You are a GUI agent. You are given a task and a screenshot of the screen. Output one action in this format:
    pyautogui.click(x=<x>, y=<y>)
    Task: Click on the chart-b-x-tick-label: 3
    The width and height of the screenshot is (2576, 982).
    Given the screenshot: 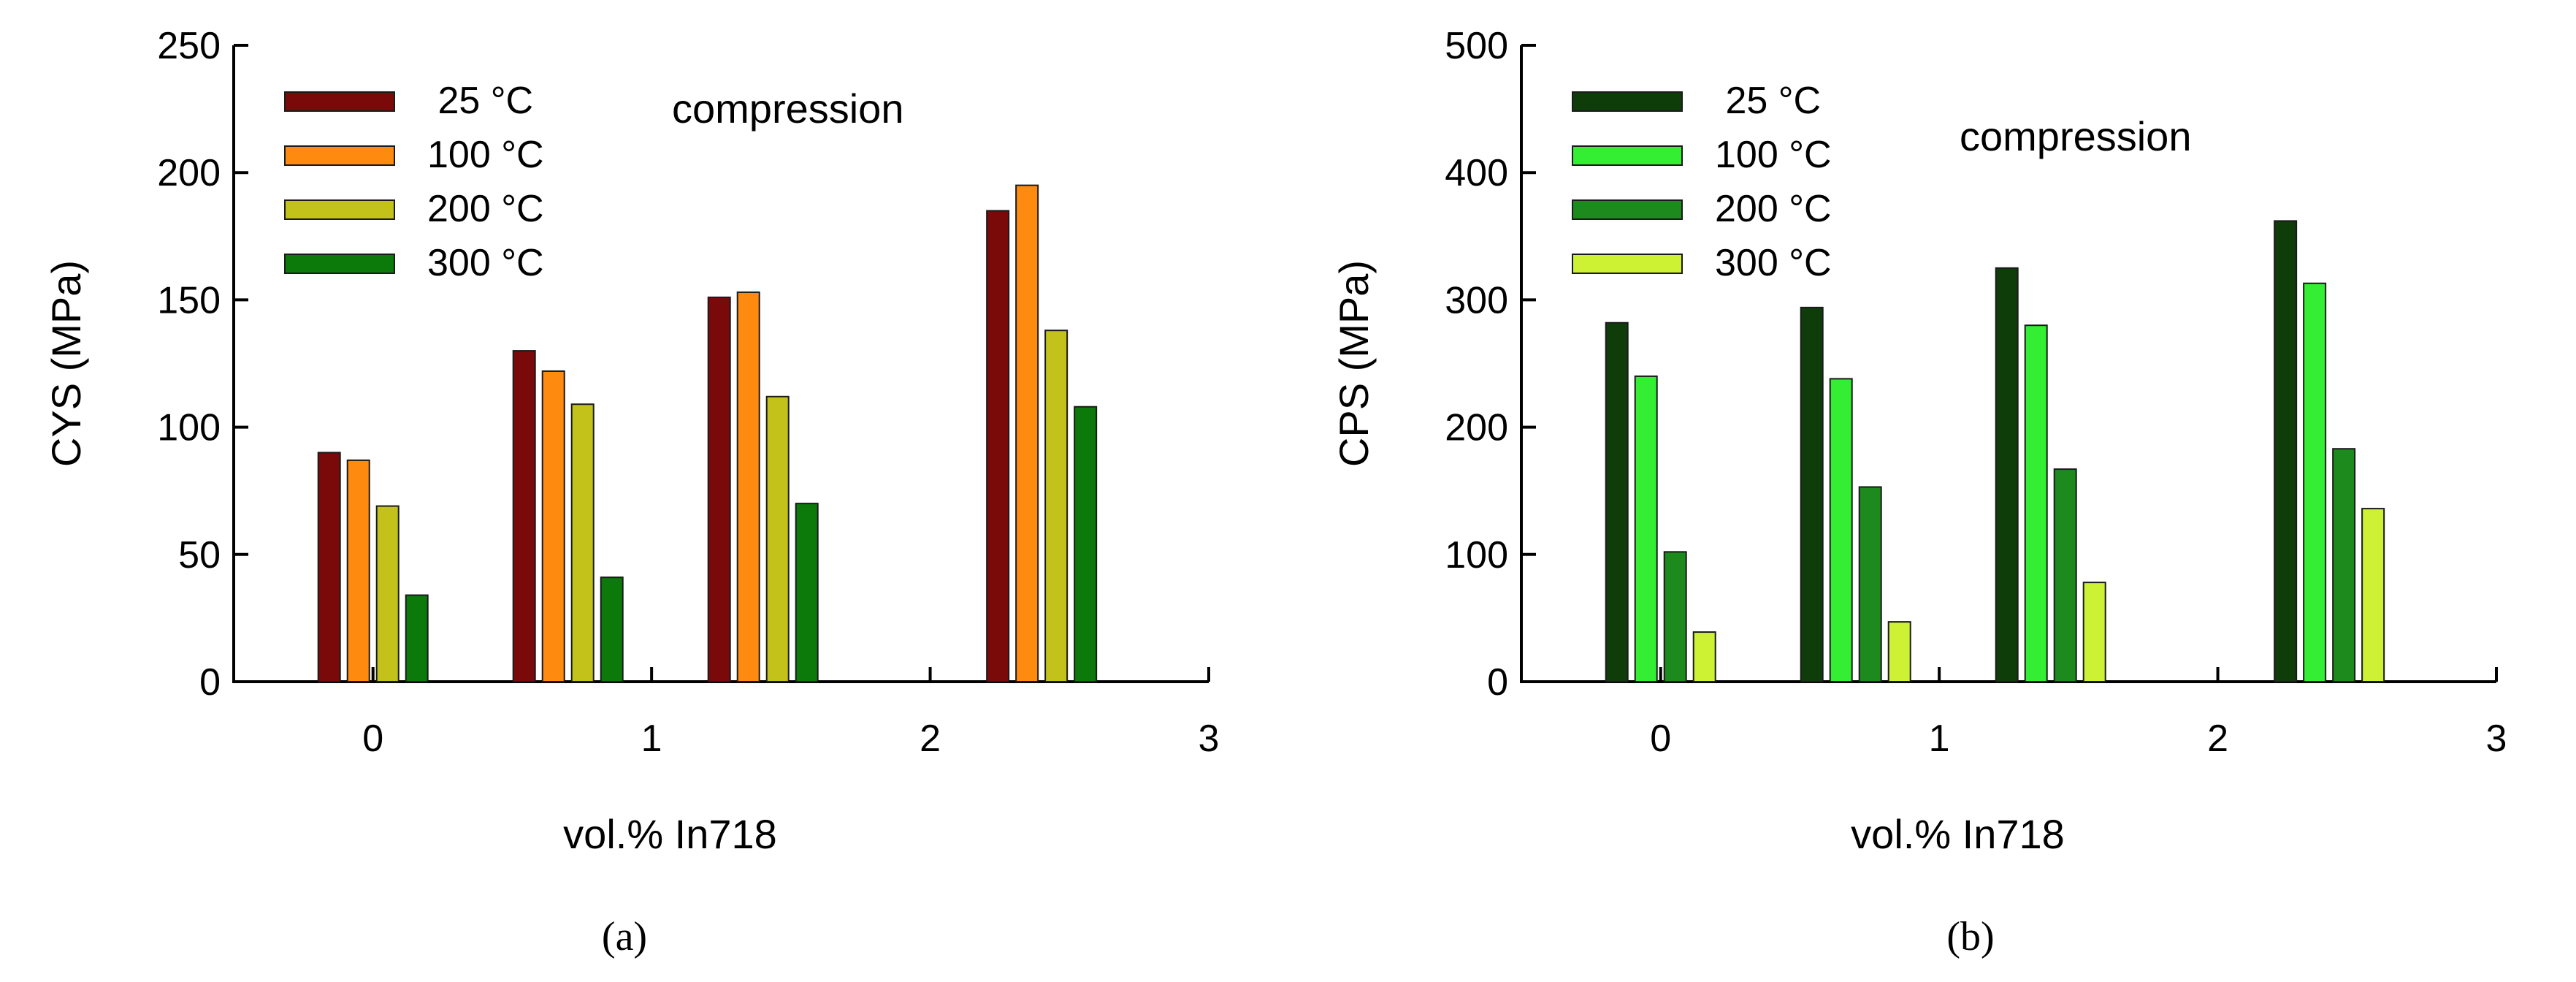 What is the action you would take?
    pyautogui.click(x=2496, y=739)
    